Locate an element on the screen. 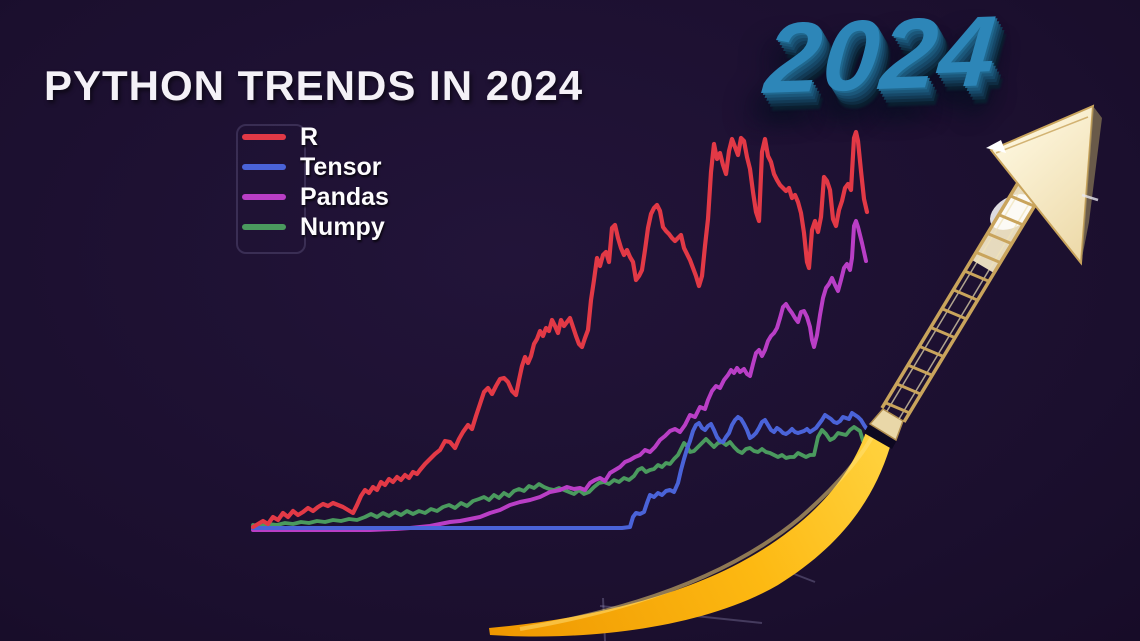 The image size is (1140, 641). ladder-arrow is located at coordinates (983, 276).